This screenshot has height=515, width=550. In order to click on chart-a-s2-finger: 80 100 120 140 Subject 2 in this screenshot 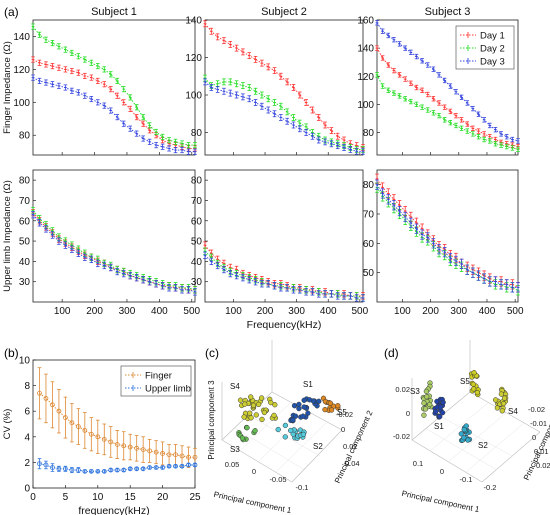, I will do `click(275, 81)`.